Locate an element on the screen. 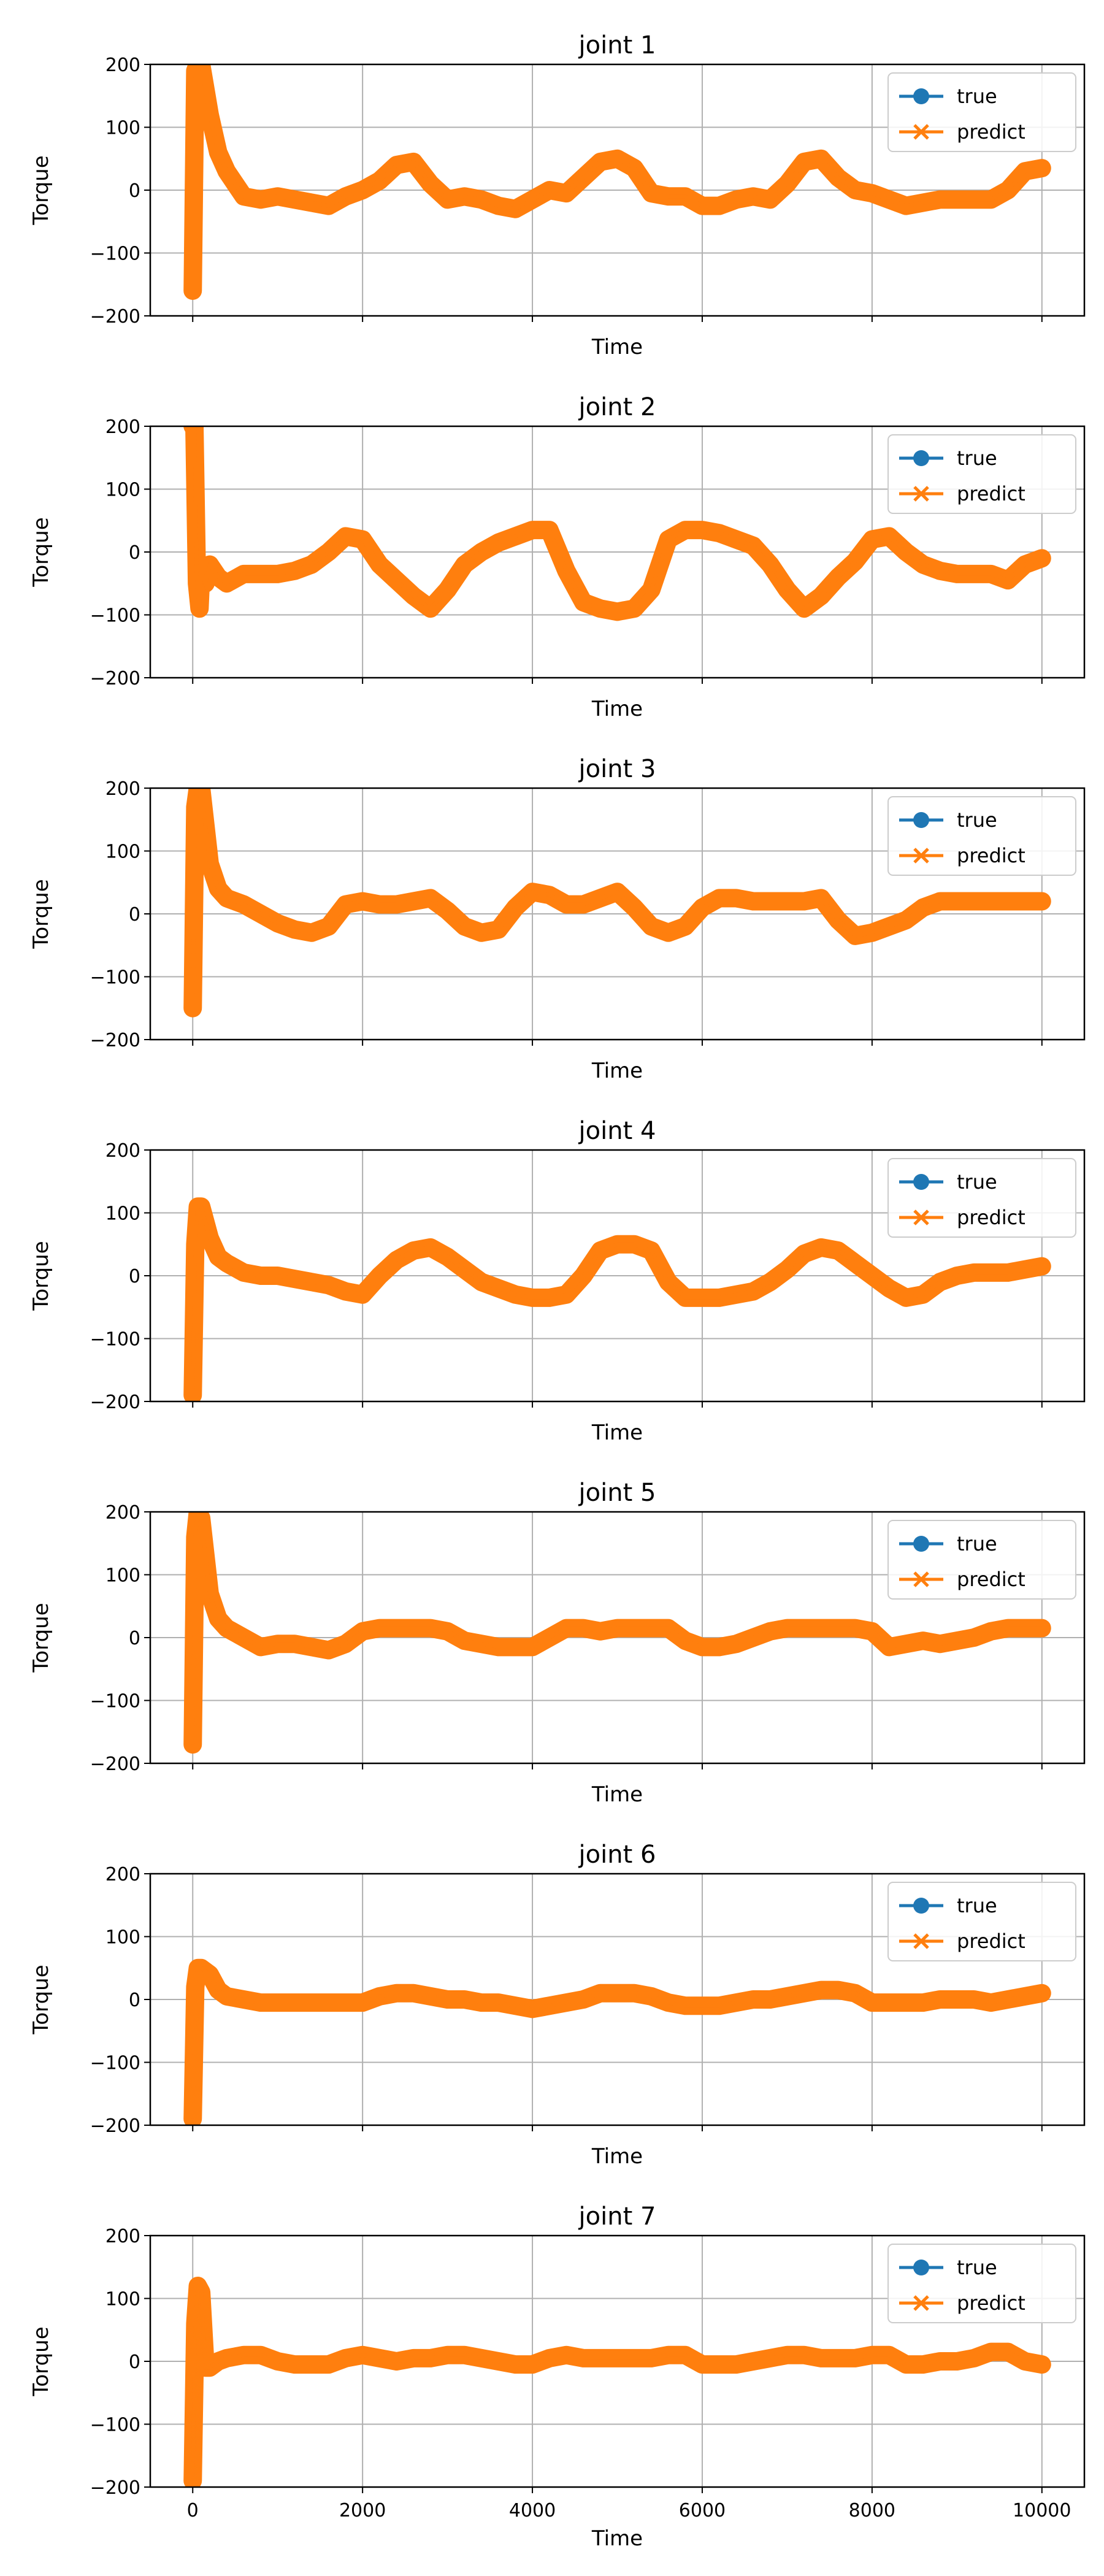 The width and height of the screenshot is (1104, 2576). x-tick-label: 4000 is located at coordinates (532, 2510).